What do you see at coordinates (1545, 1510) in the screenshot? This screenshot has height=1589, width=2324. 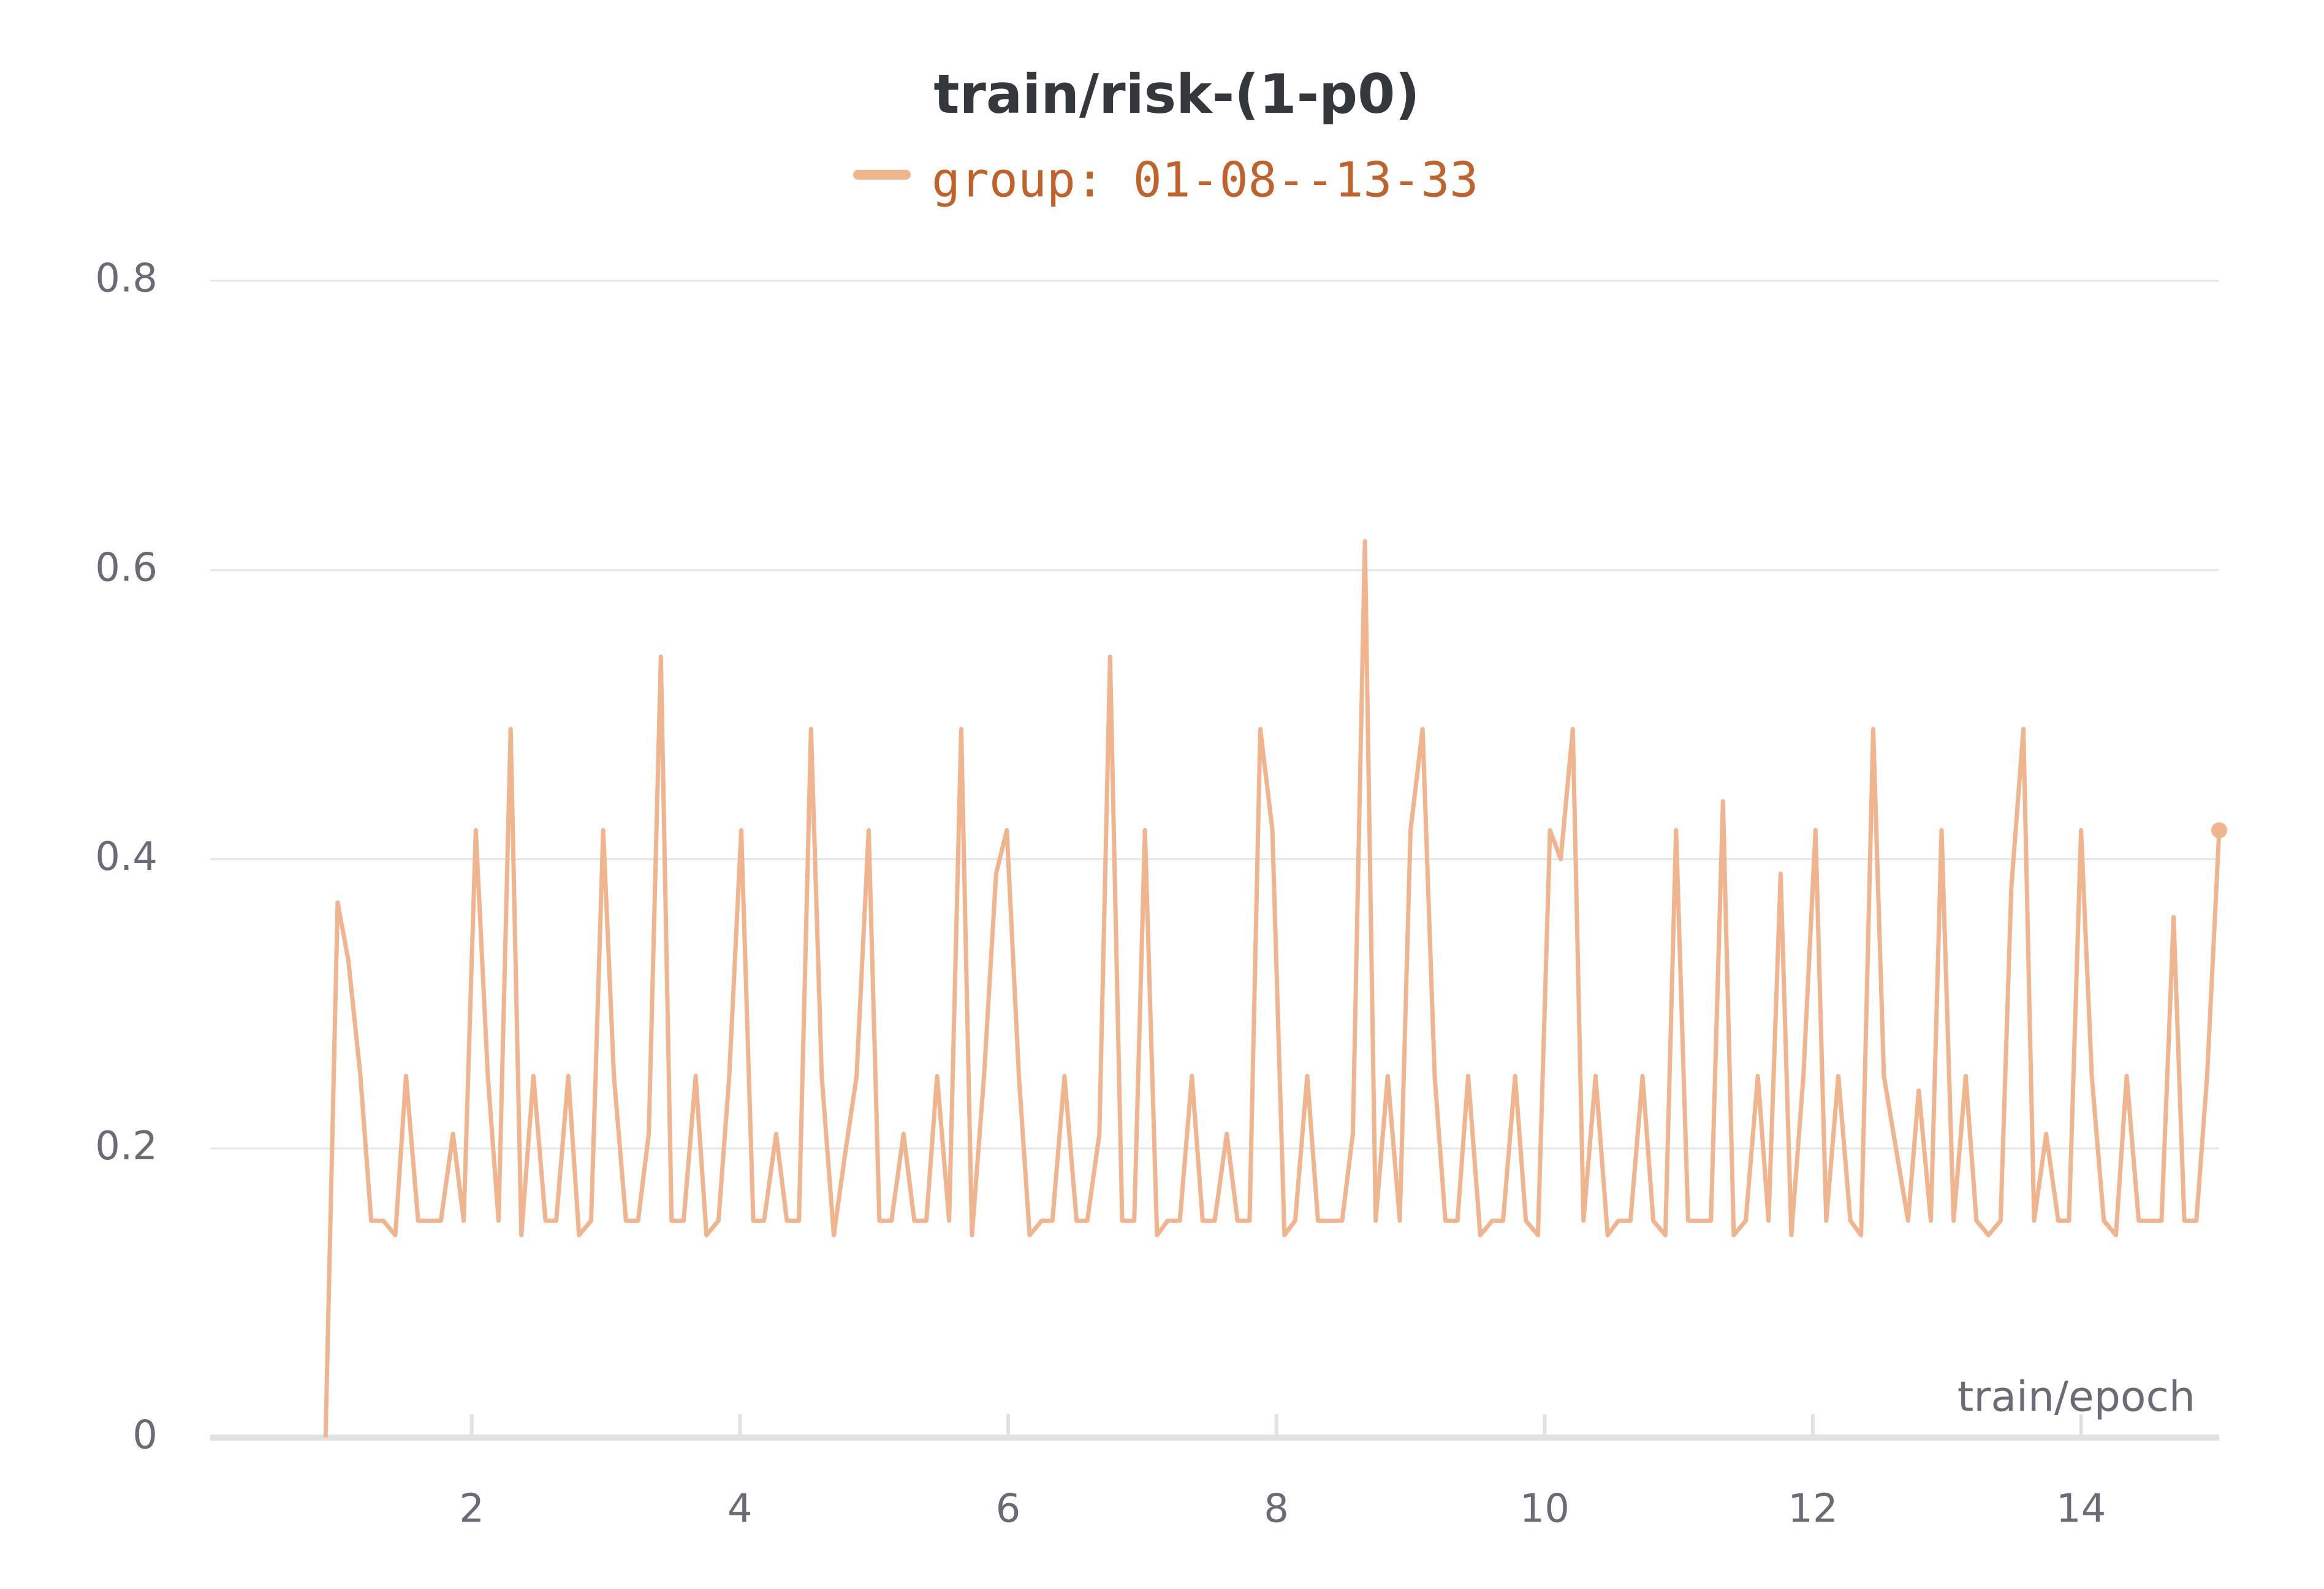 I see `x-tick-label: 10` at bounding box center [1545, 1510].